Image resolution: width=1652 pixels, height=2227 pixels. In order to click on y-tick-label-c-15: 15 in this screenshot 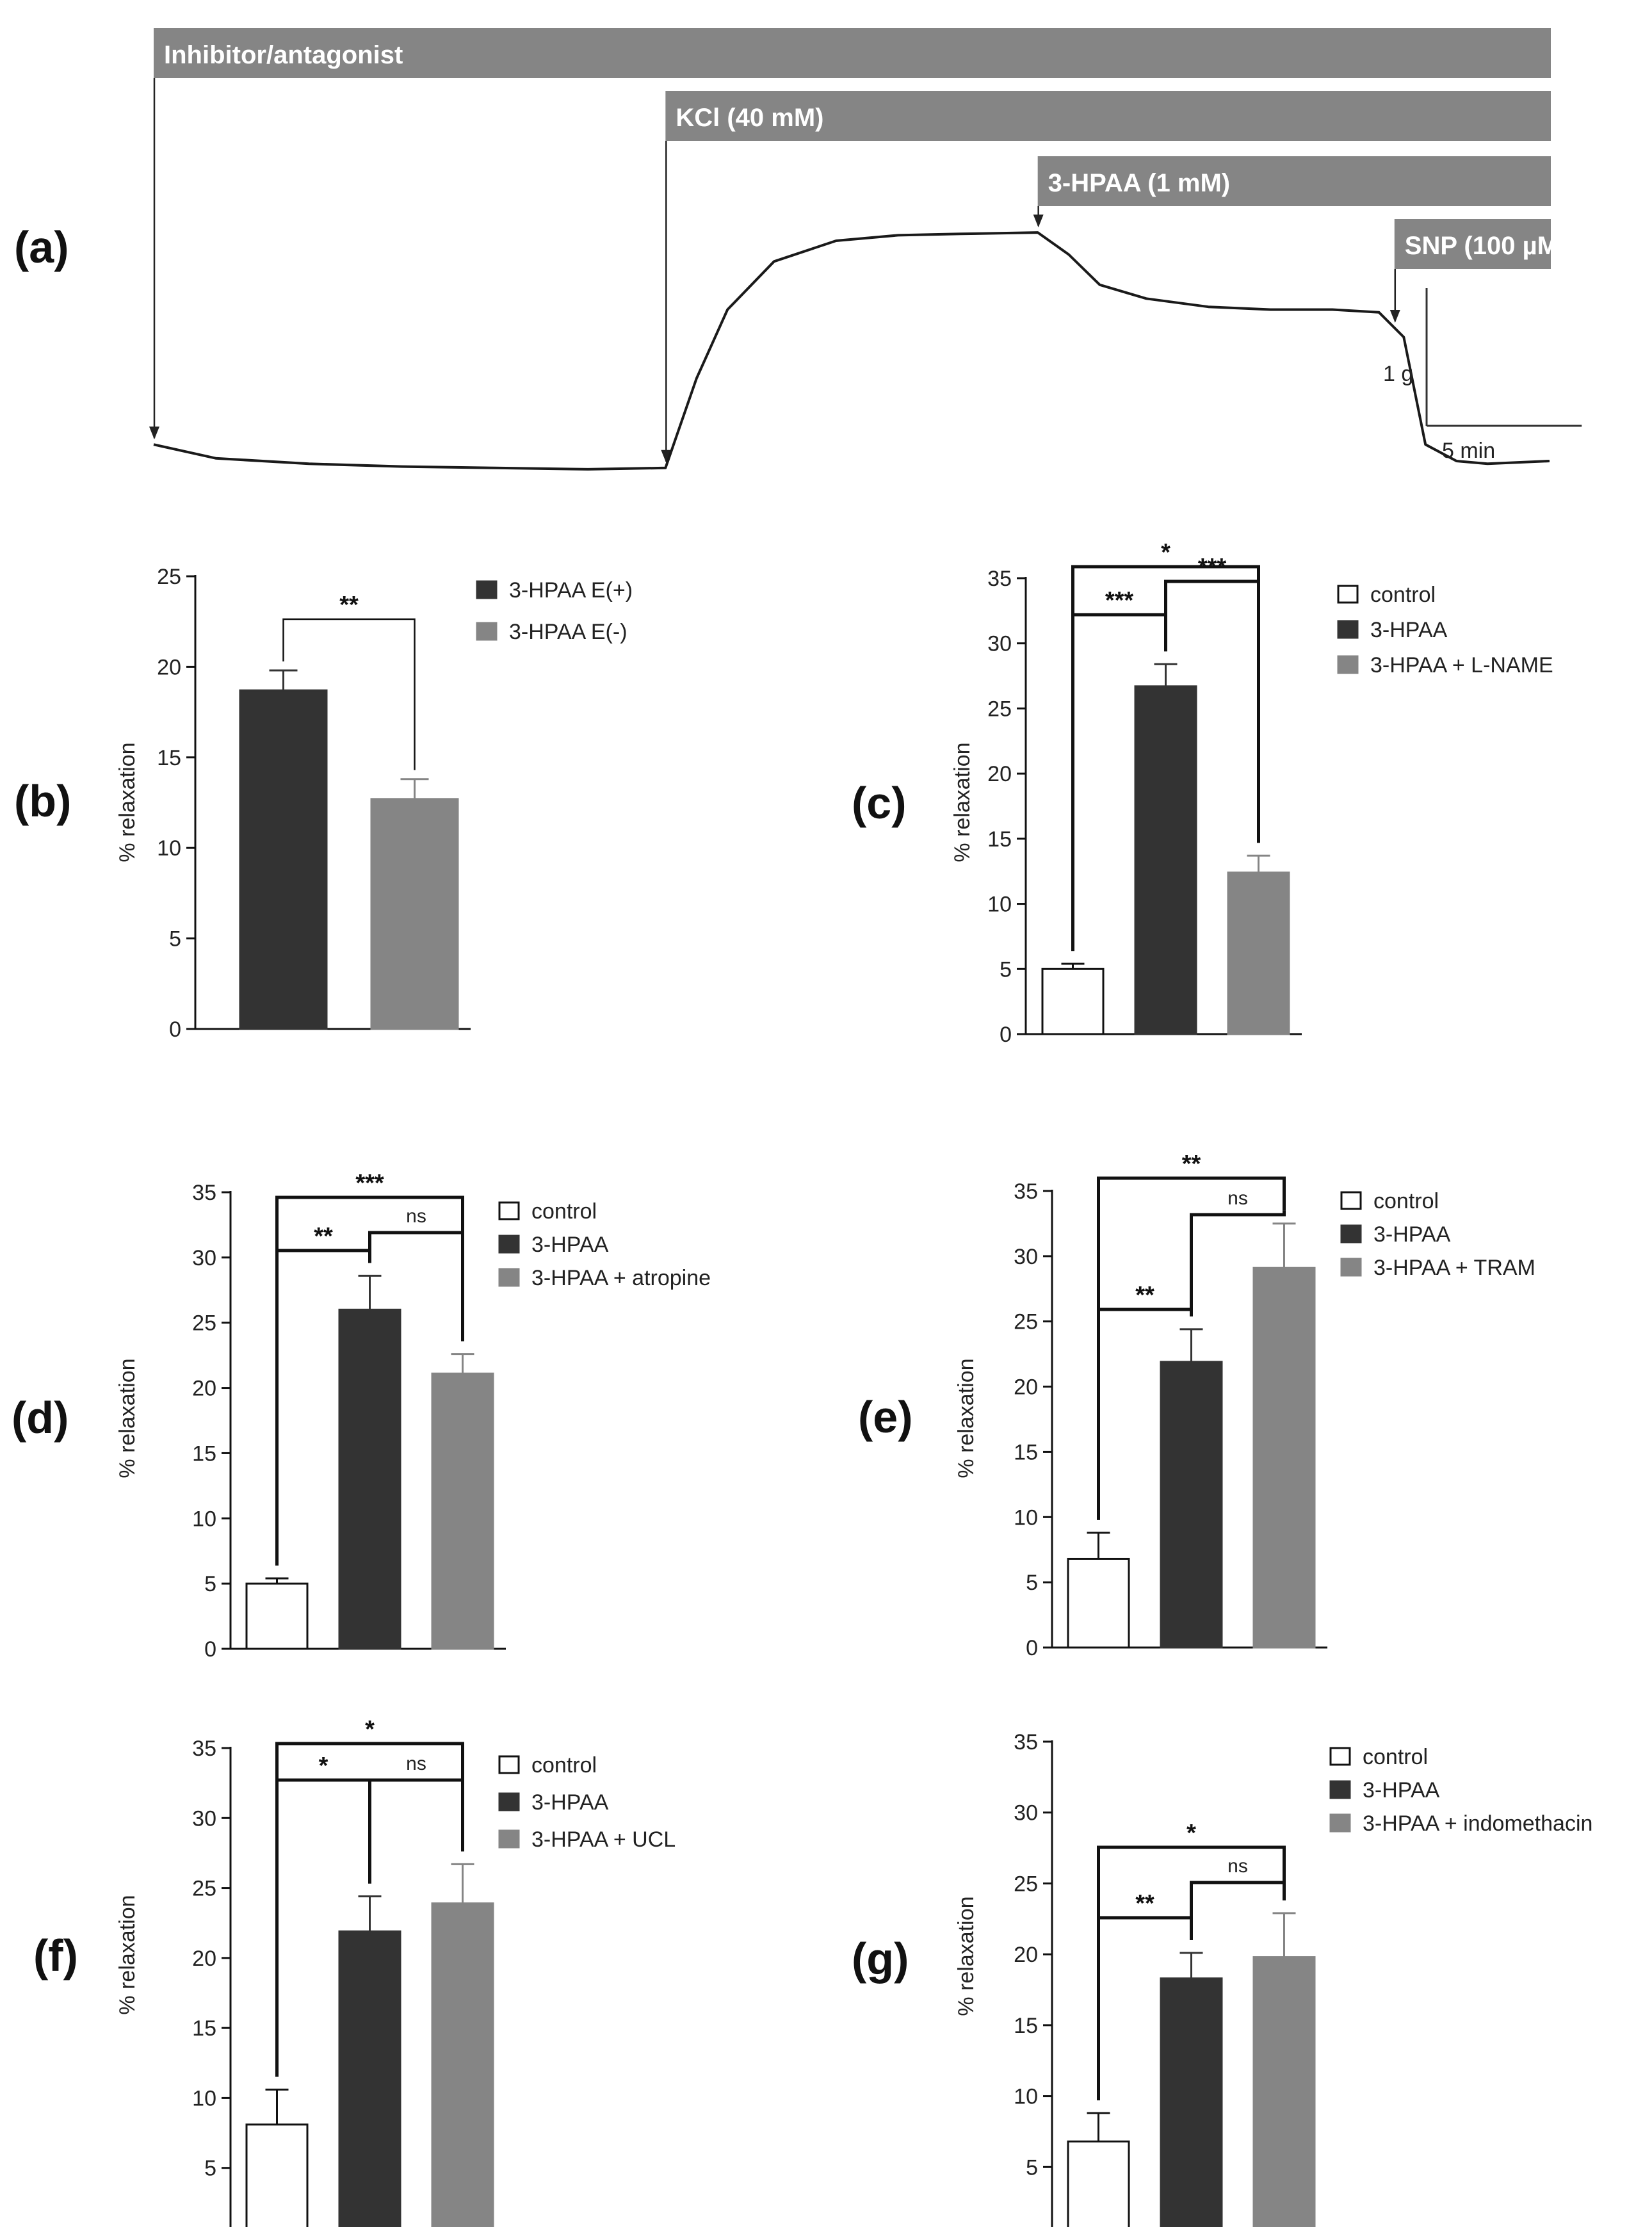, I will do `click(999, 839)`.